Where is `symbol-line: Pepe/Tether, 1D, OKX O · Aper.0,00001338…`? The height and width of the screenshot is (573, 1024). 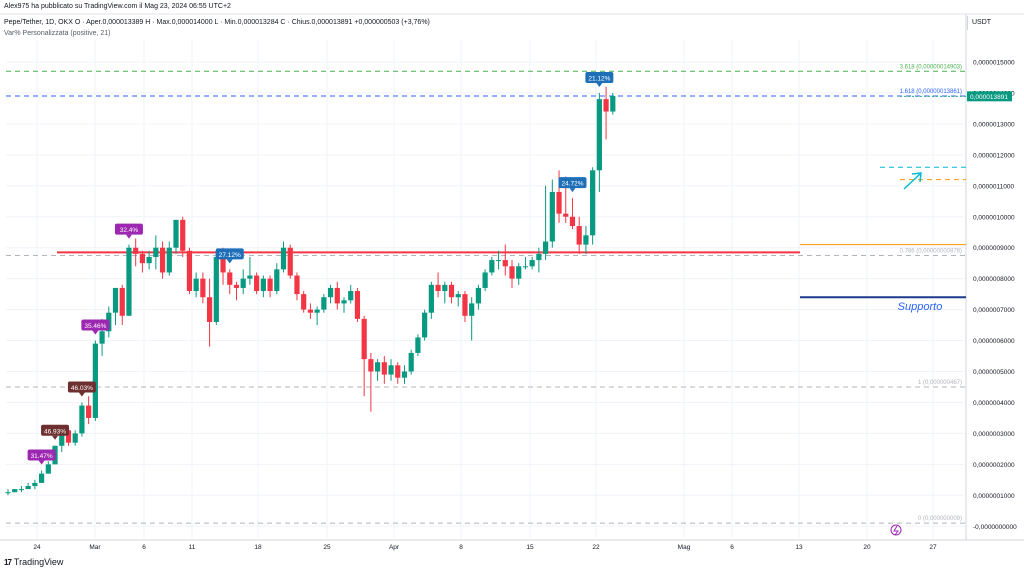 symbol-line: Pepe/Tether, 1D, OKX O · Aper.0,00001338… is located at coordinates (217, 22).